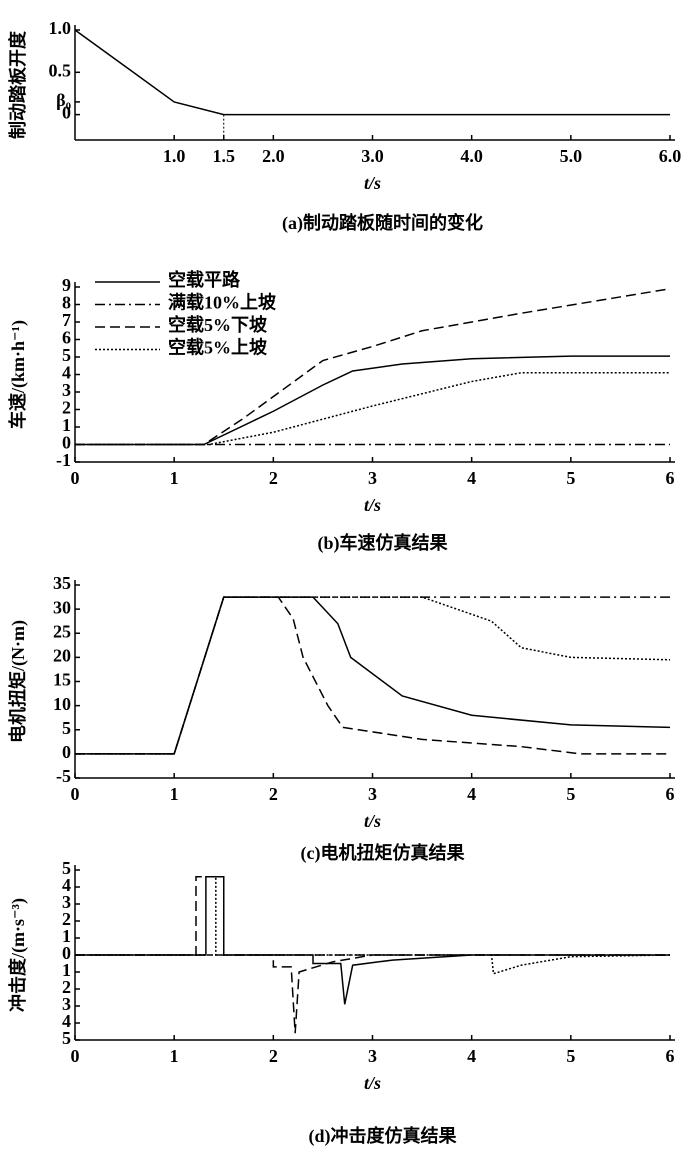 This screenshot has height=1163, width=700. I want to click on legend-label: 空载平路, so click(204, 279).